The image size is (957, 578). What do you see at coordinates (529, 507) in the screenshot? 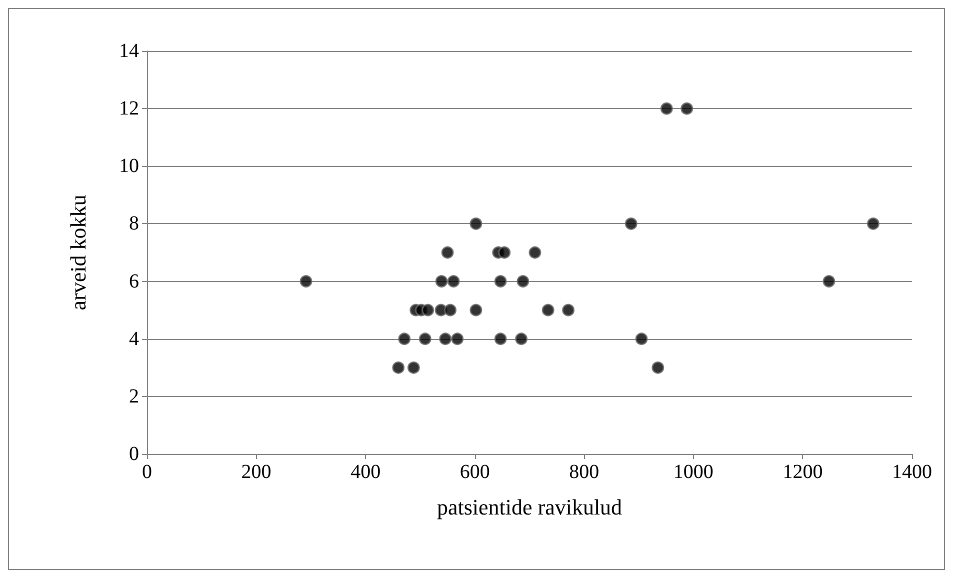
I see `x-axis-title: patsientide ravikulud` at bounding box center [529, 507].